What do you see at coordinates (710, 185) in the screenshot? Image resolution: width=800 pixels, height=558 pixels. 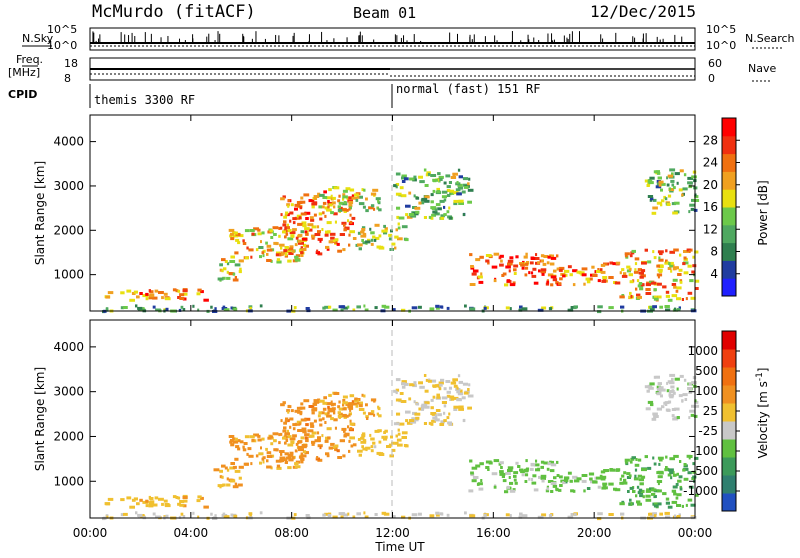 I see `colorbar-tick-label: 20` at bounding box center [710, 185].